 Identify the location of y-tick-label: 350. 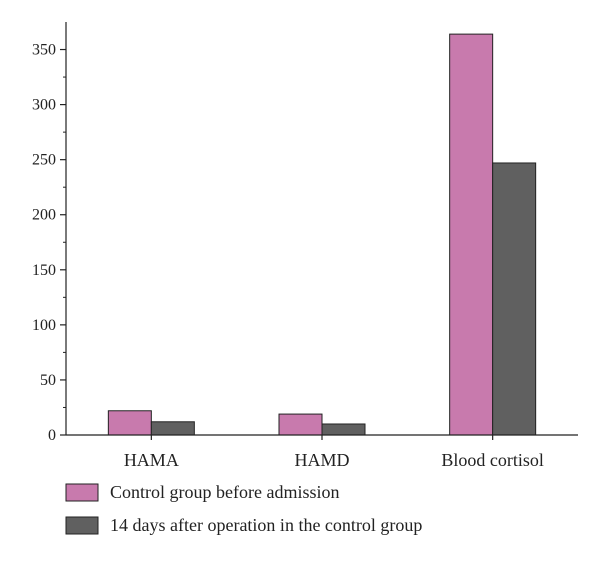
(44, 50).